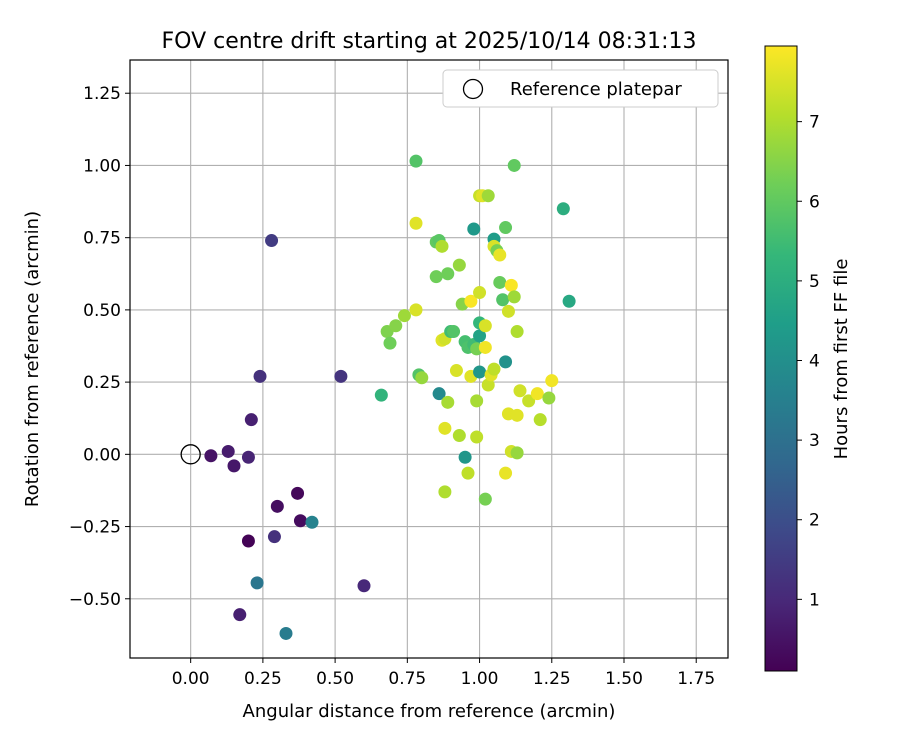 This screenshot has width=900, height=750. I want to click on y-tick-label: 0.00, so click(102, 455).